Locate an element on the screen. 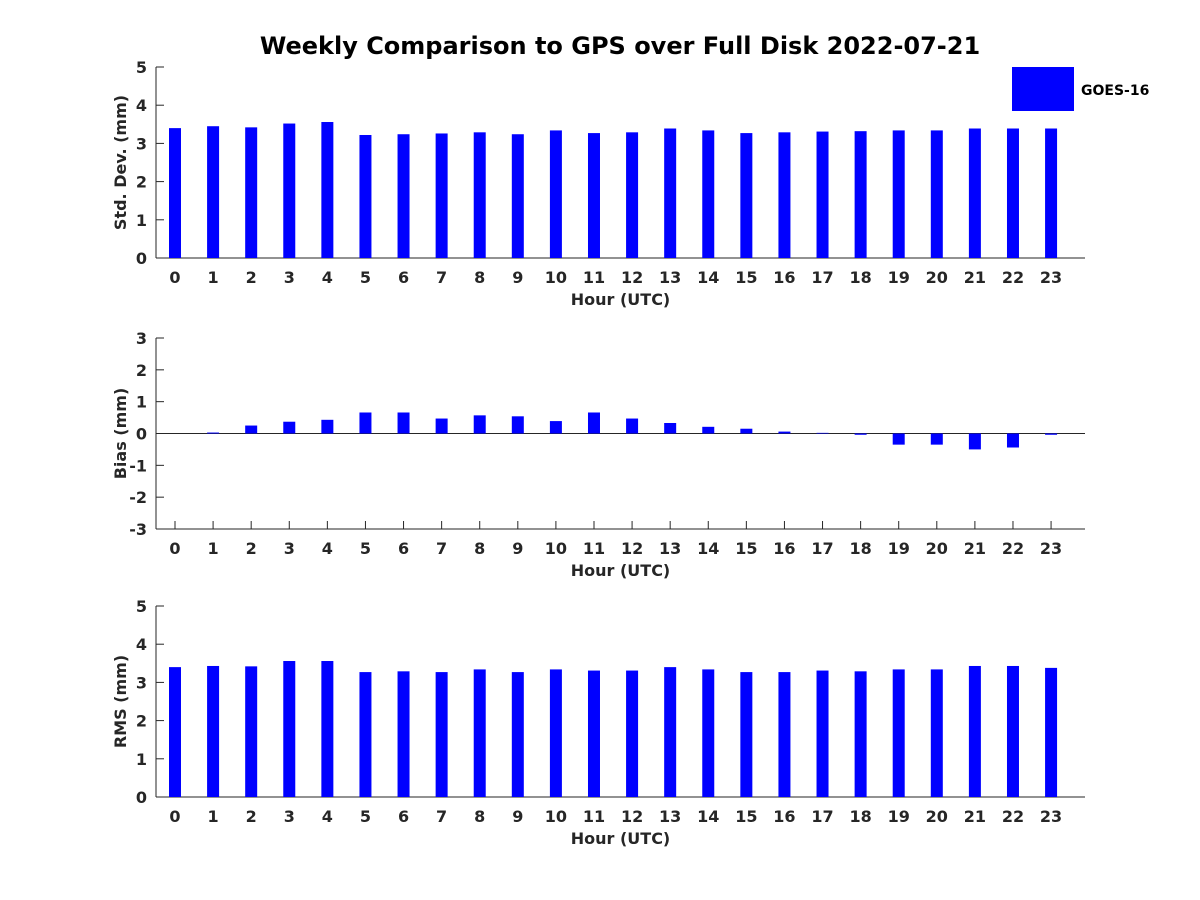  y-tick-label: 3 is located at coordinates (141, 682).